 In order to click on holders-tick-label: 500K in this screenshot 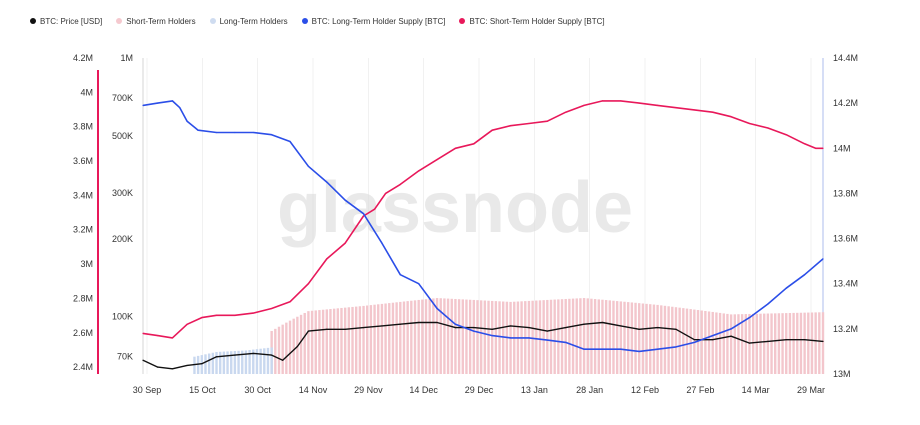, I will do `click(122, 136)`.